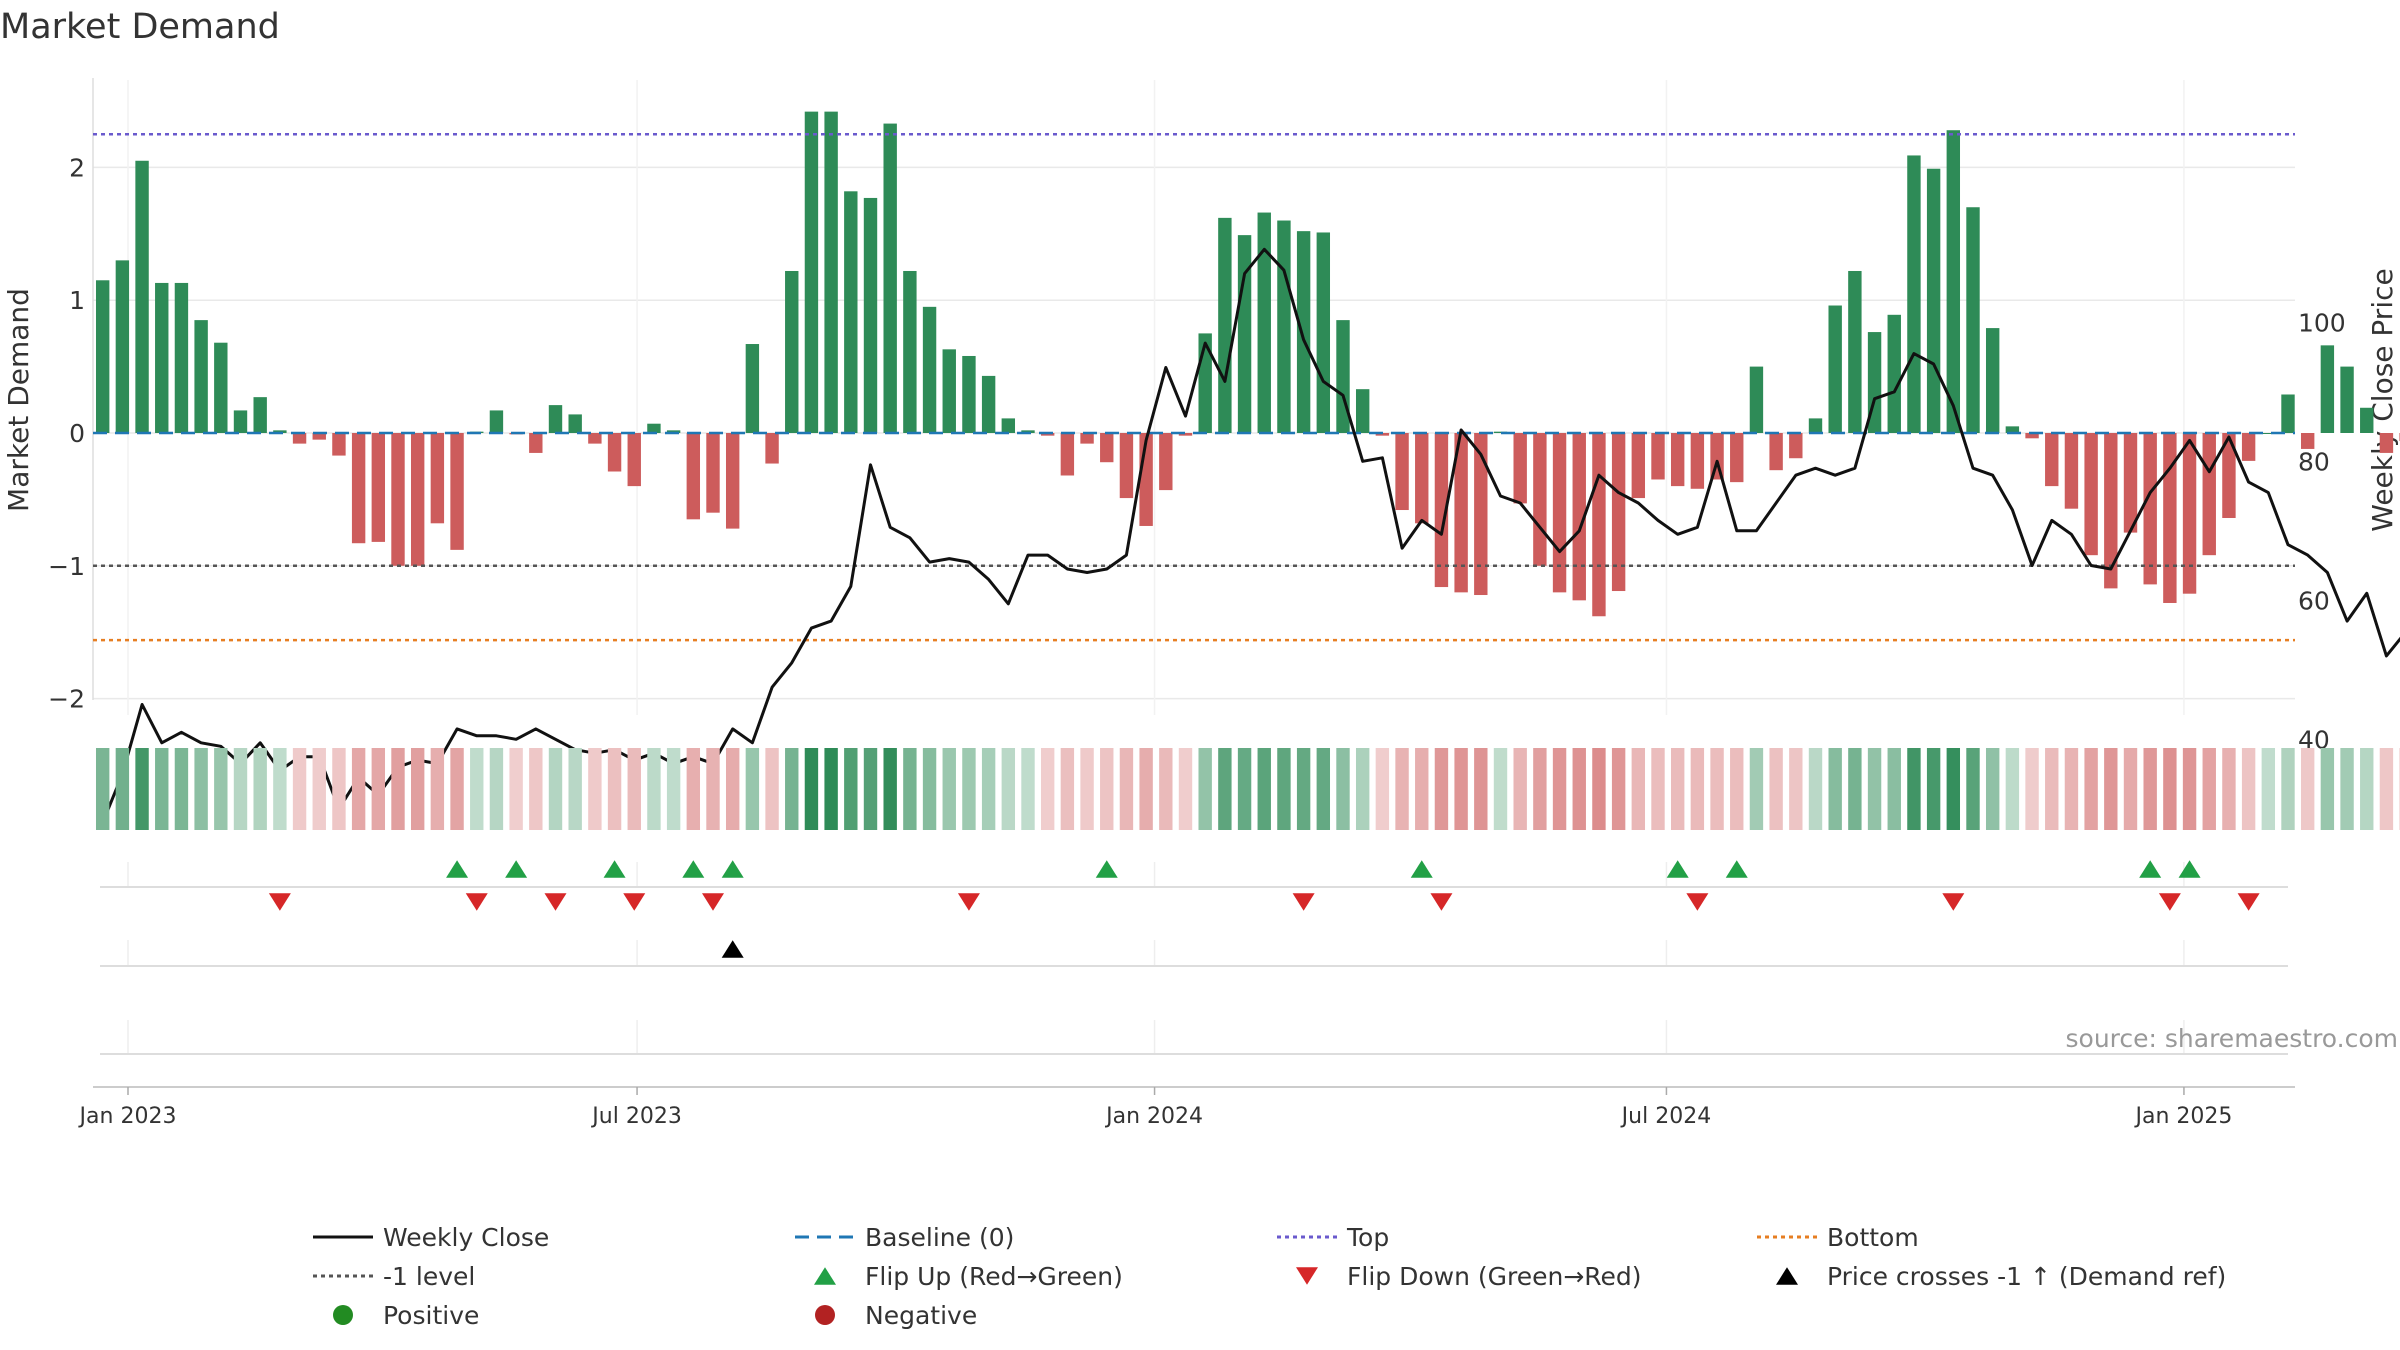 This screenshot has width=2400, height=1350. Describe the element at coordinates (2382, 399) in the screenshot. I see `y2-axis-label: Weekly Close Price` at that location.